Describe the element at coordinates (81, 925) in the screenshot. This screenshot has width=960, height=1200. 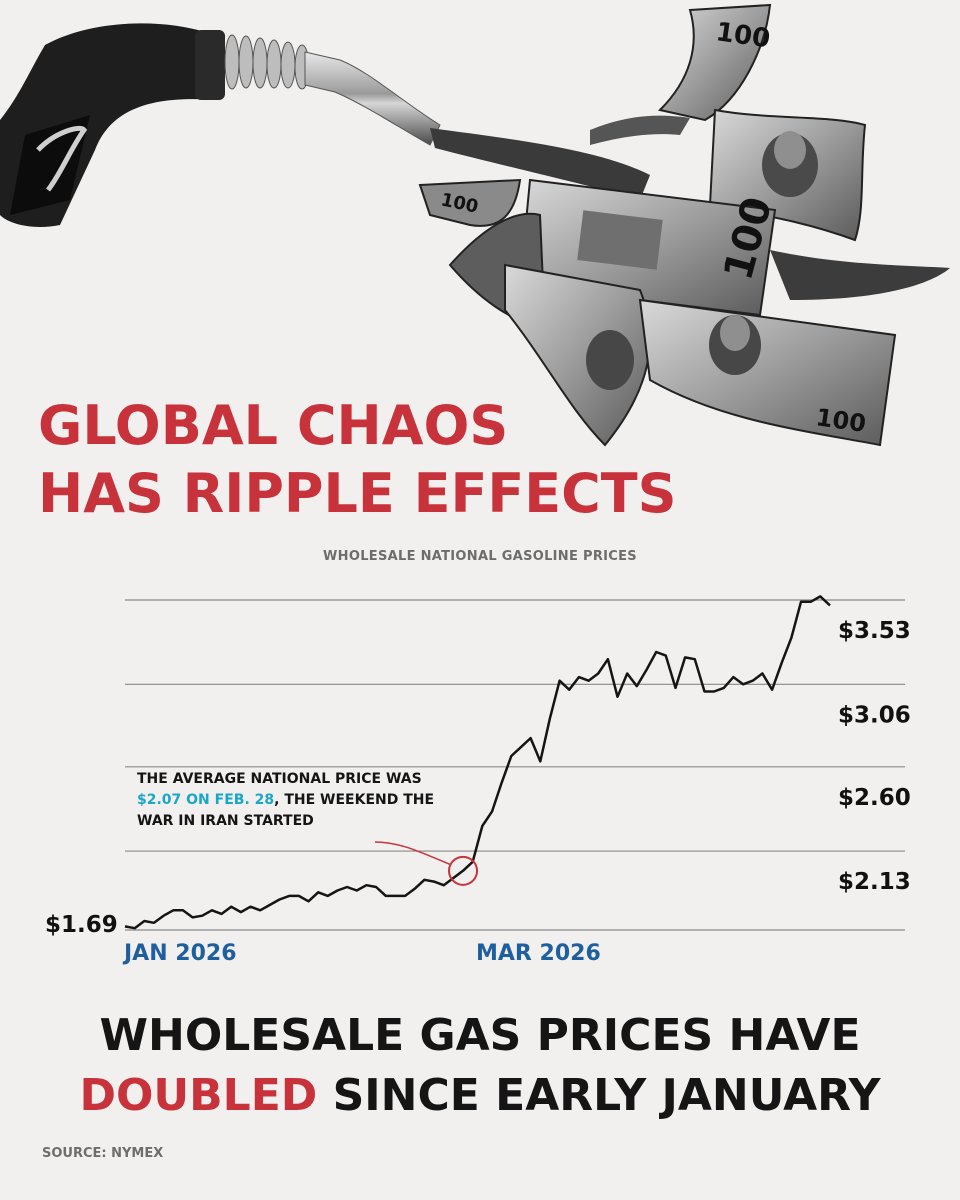
I see `y-tick-label: $1.69` at that location.